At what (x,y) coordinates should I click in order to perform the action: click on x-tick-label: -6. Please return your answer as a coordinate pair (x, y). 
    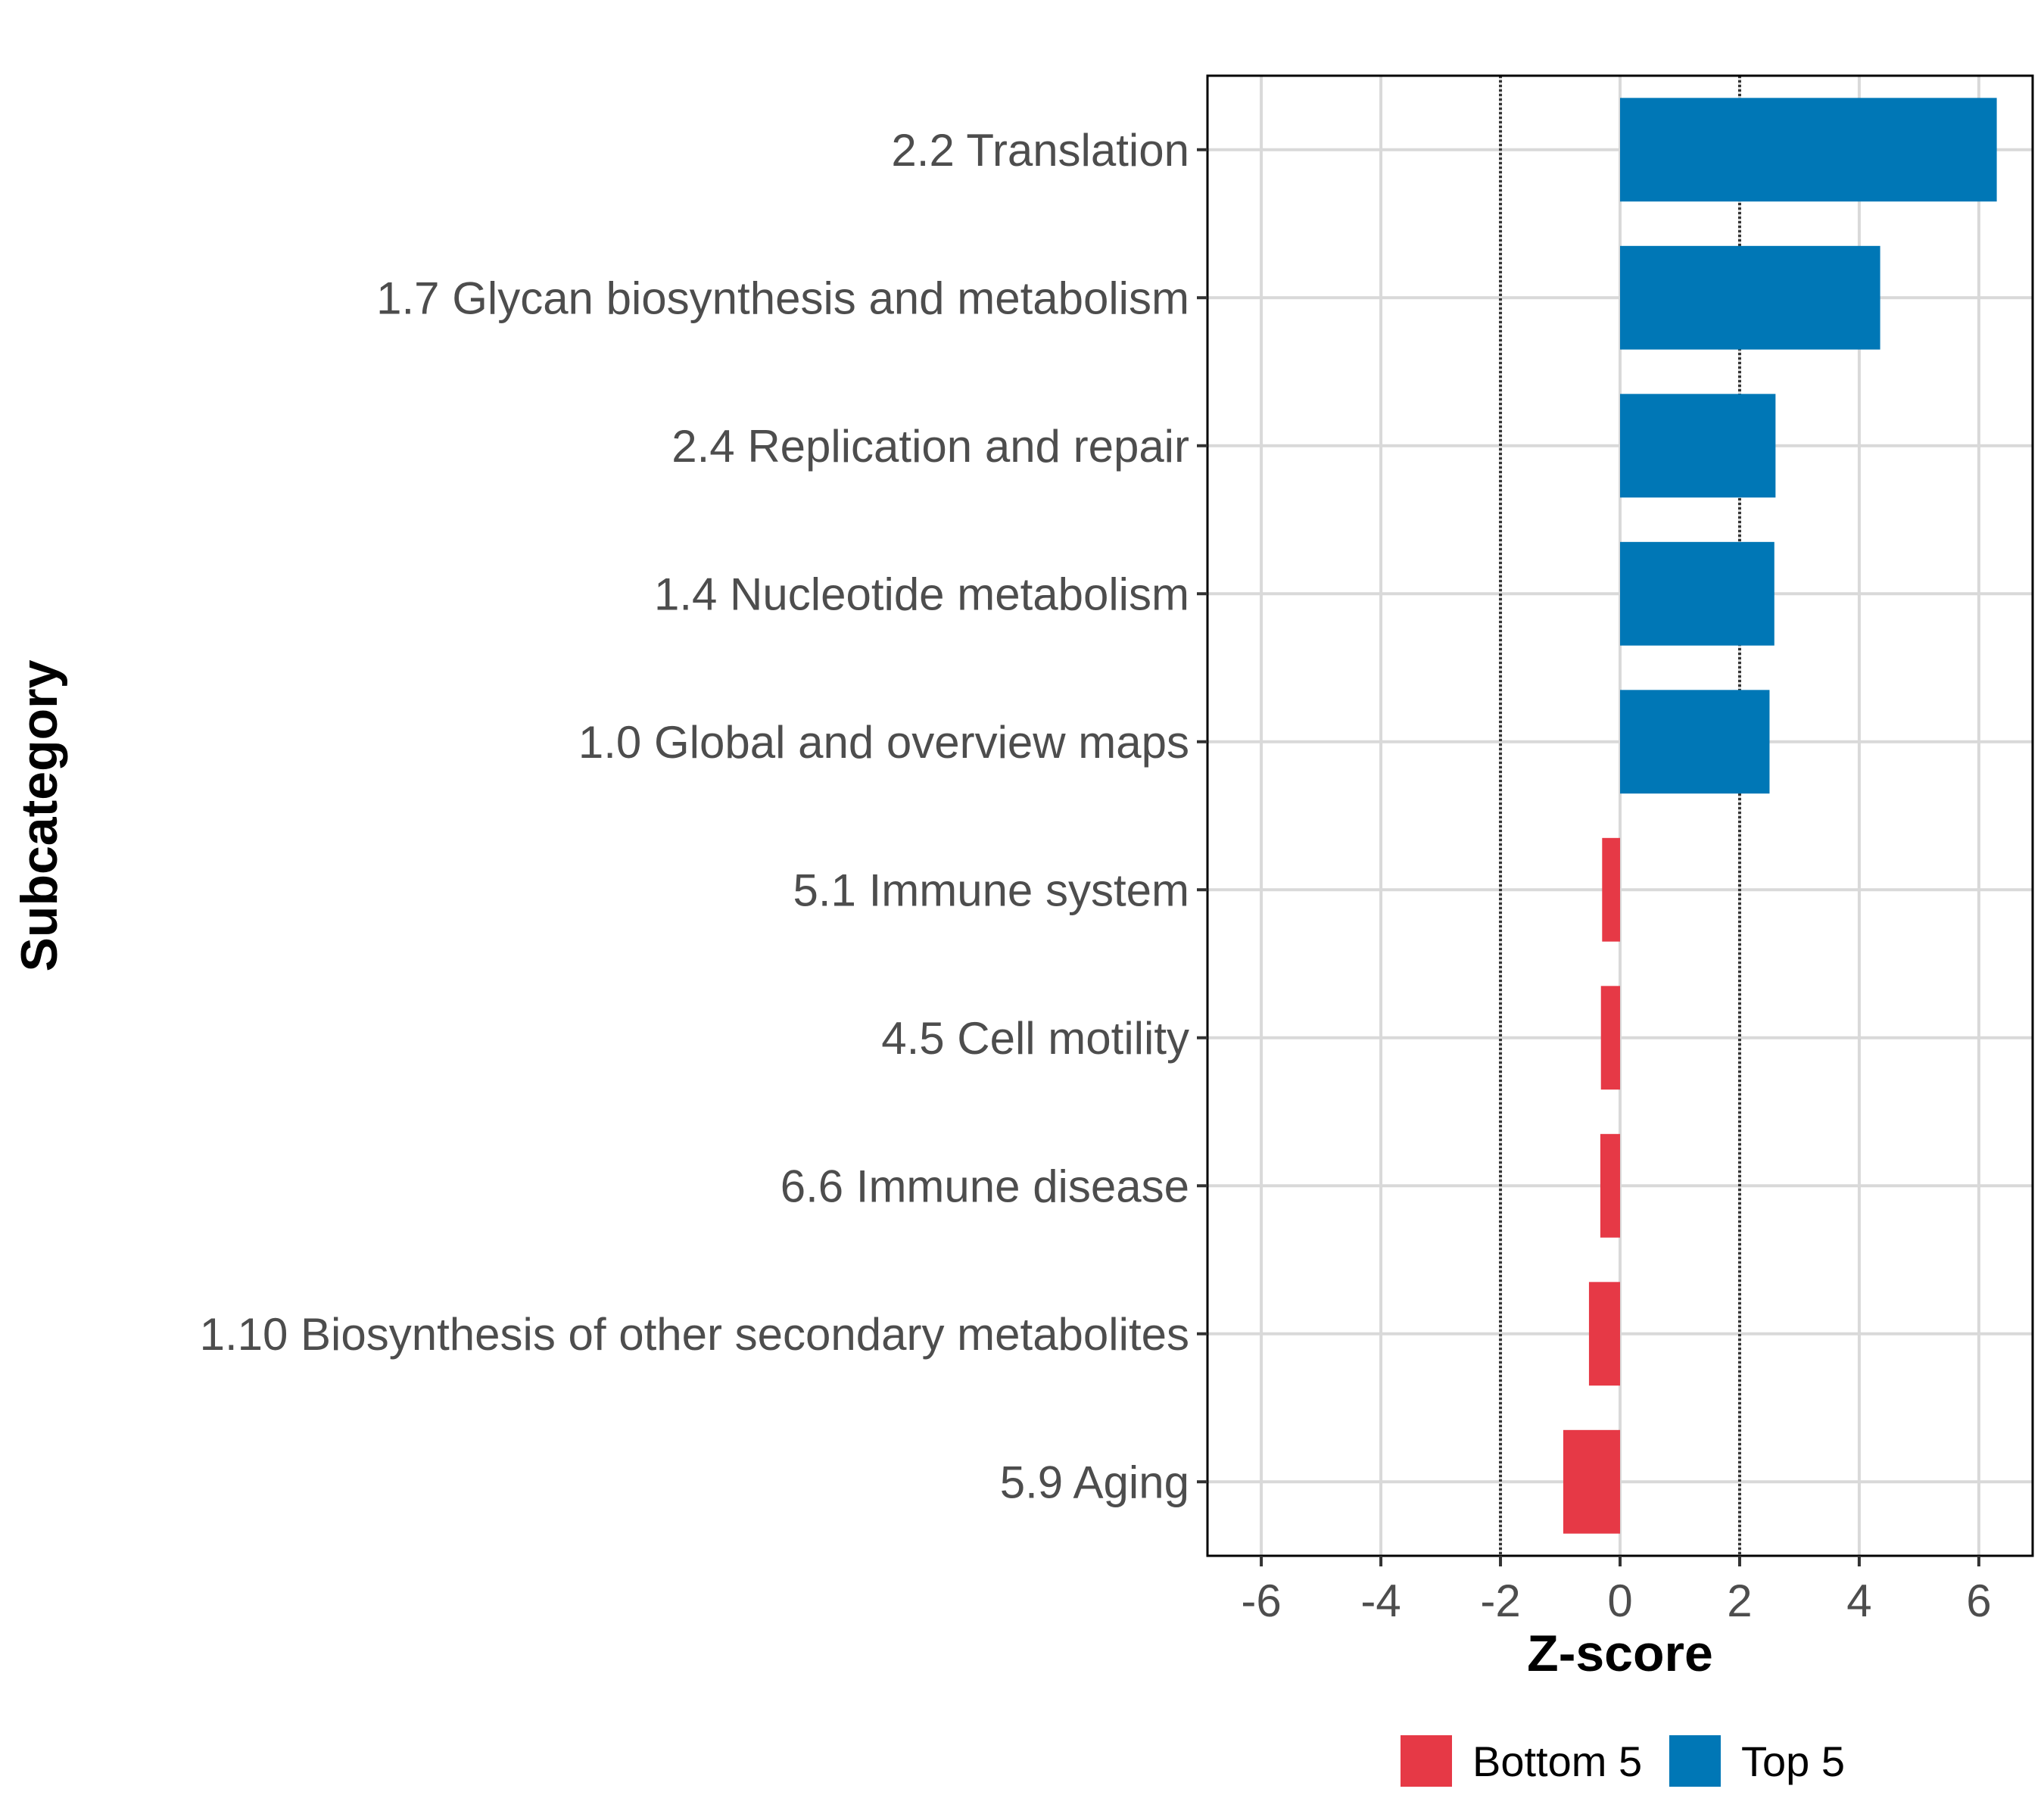
    Looking at the image, I should click on (1261, 1600).